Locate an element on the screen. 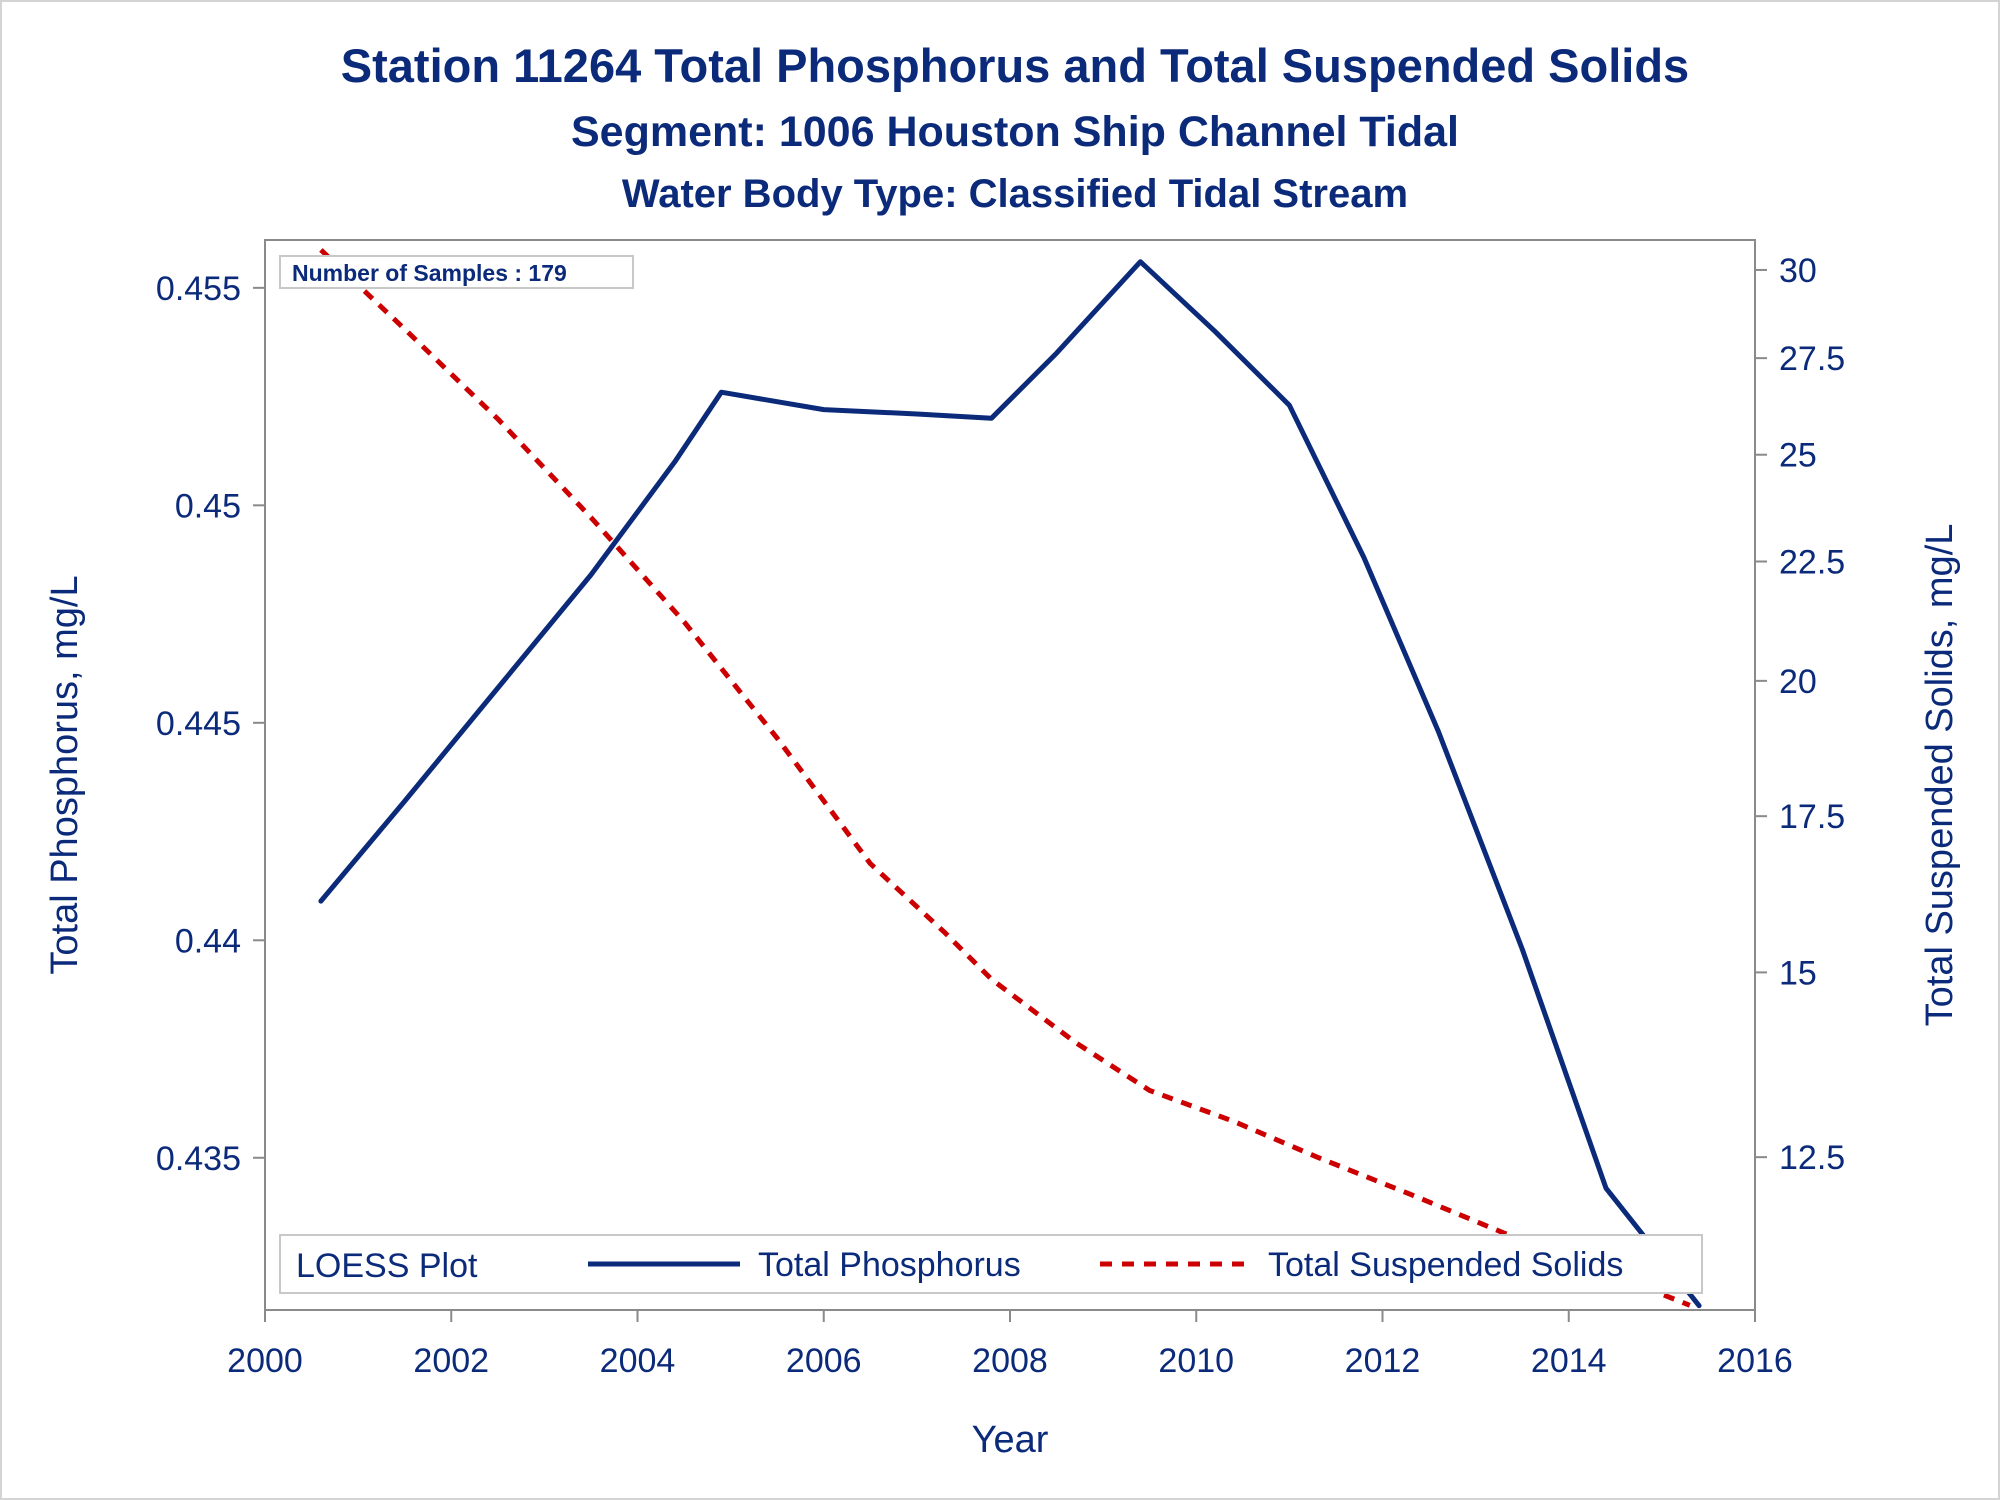  legend-label-phosphorus: Total Phosphorus is located at coordinates (889, 1265).